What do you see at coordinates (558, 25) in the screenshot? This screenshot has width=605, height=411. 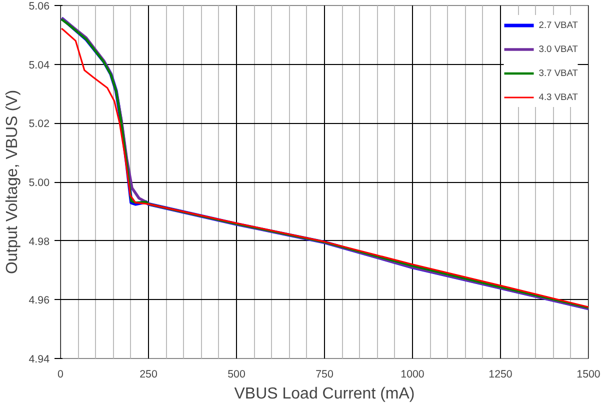 I see `legend-label: 2.7 VBAT` at bounding box center [558, 25].